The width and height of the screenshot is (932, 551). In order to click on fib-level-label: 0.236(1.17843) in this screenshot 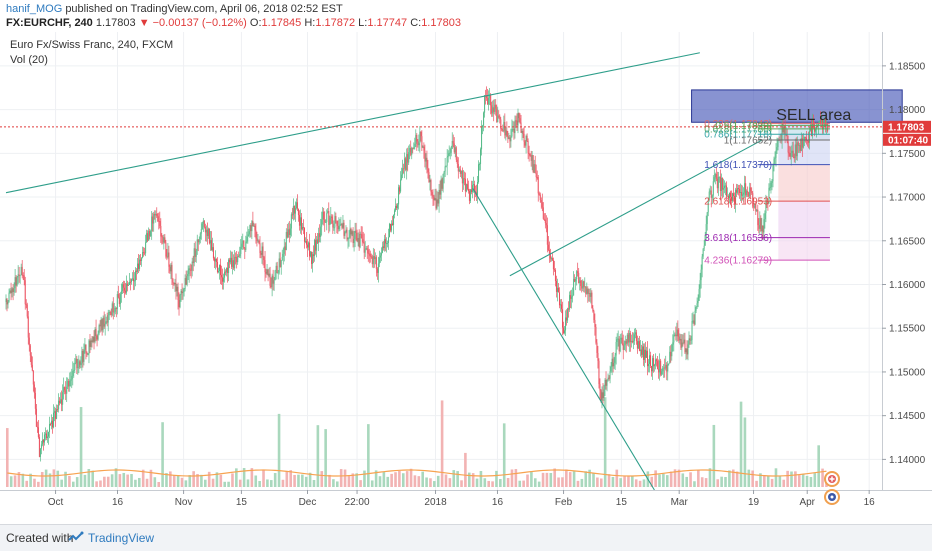, I will do `click(738, 124)`.